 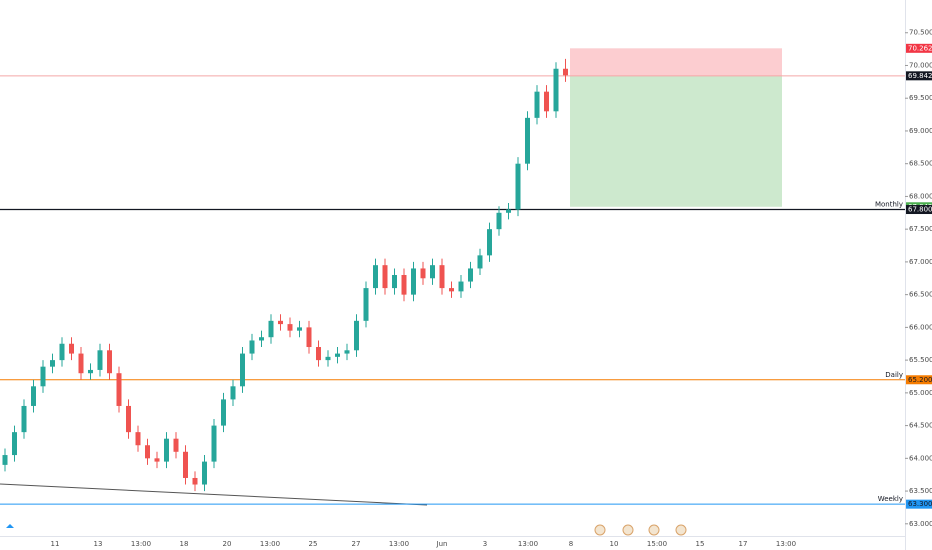 What do you see at coordinates (920, 295) in the screenshot?
I see `y-tick-label: 66.500` at bounding box center [920, 295].